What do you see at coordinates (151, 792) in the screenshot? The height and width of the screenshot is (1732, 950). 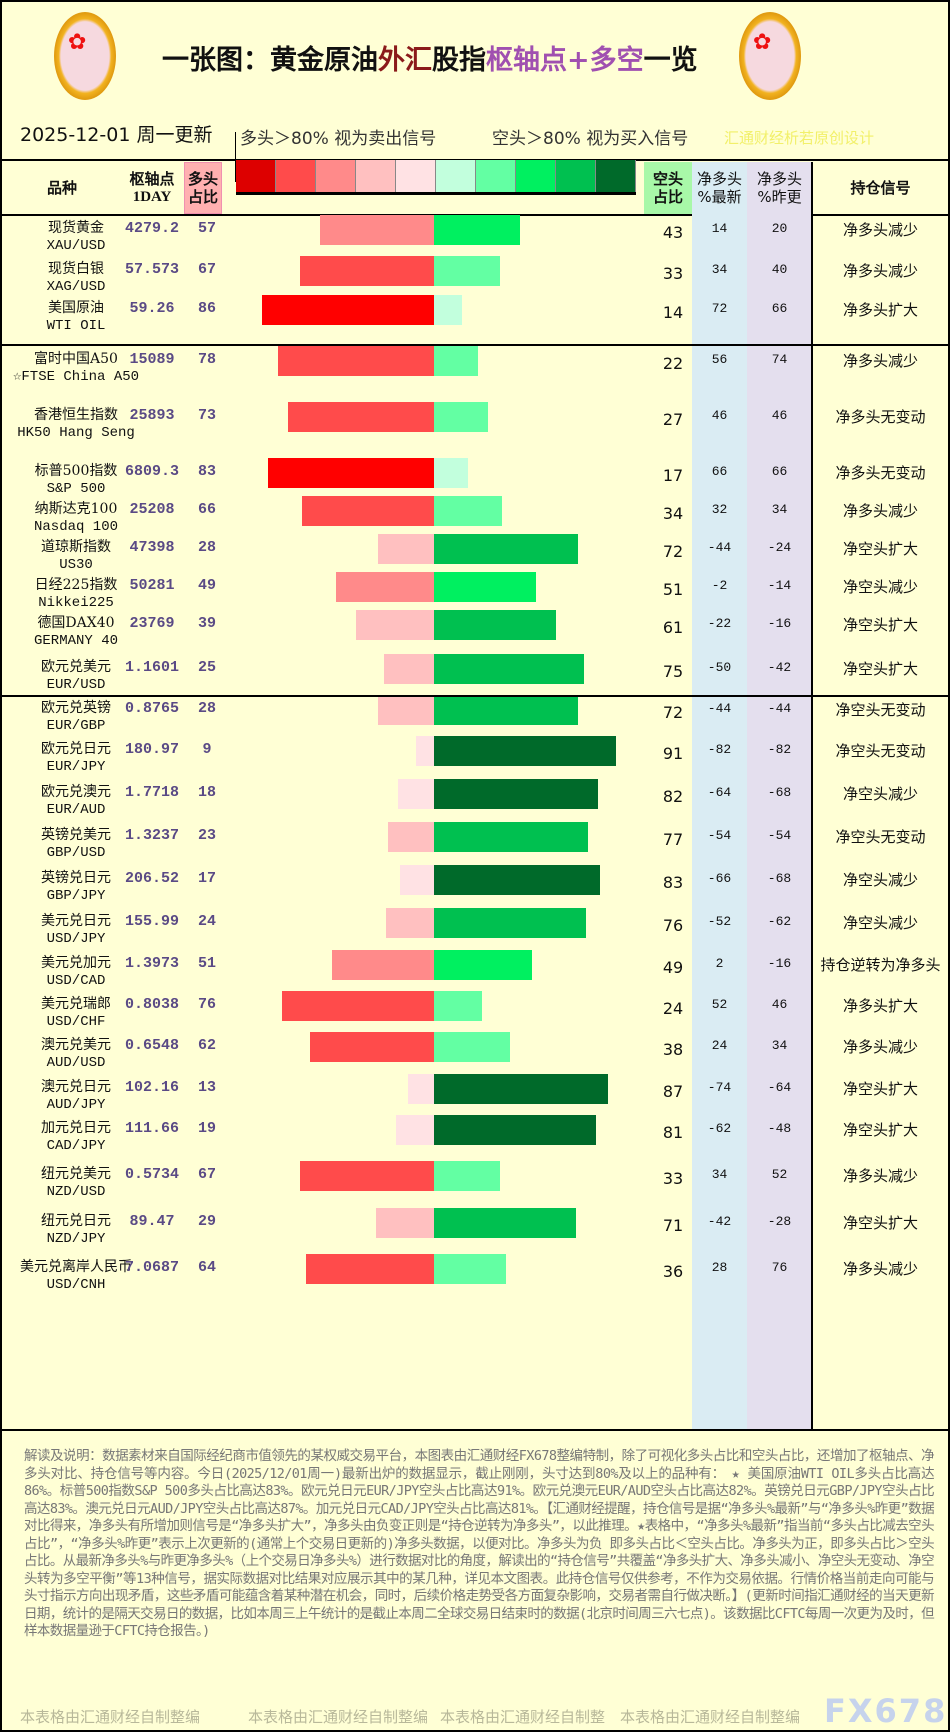 I see `pivot-value: 1.7718` at bounding box center [151, 792].